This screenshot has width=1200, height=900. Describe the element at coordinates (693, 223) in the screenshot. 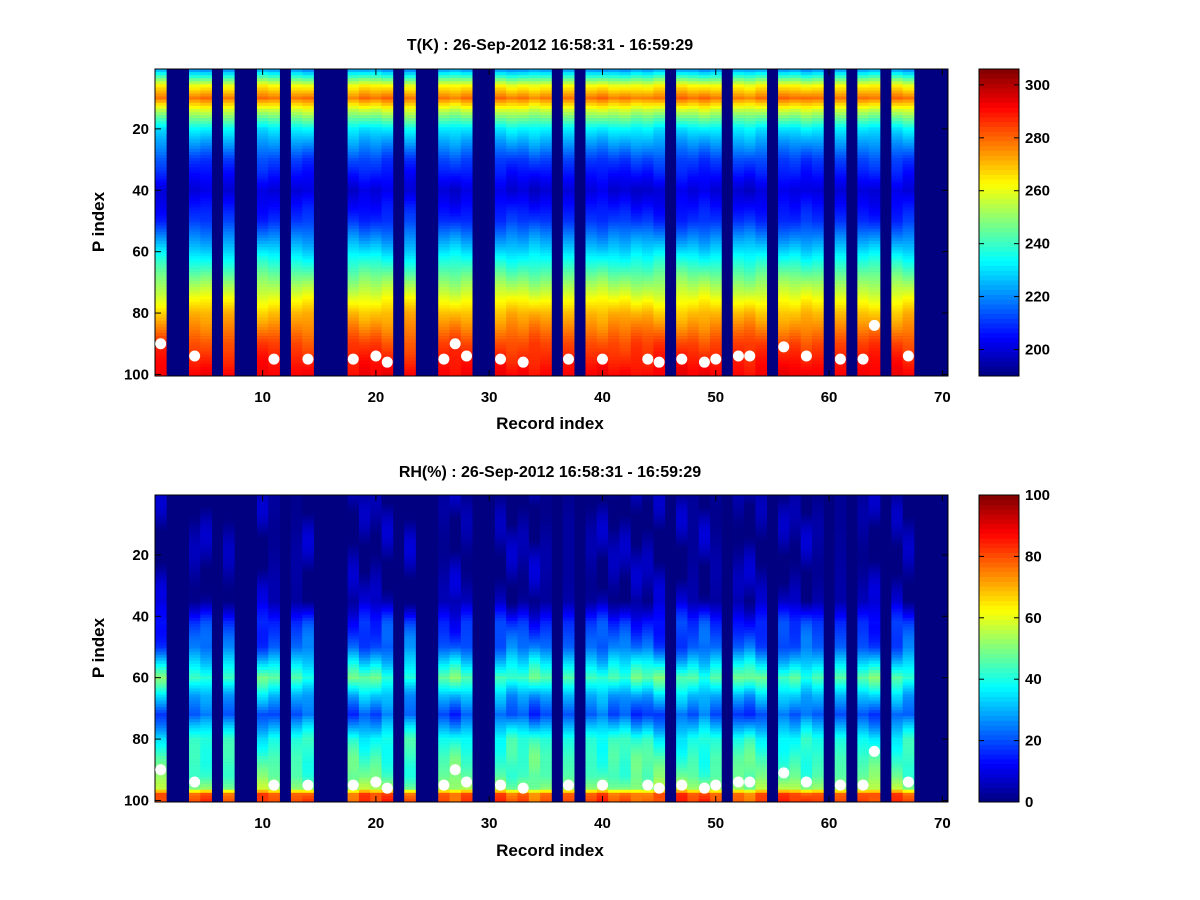

I see `heatmap-column` at that location.